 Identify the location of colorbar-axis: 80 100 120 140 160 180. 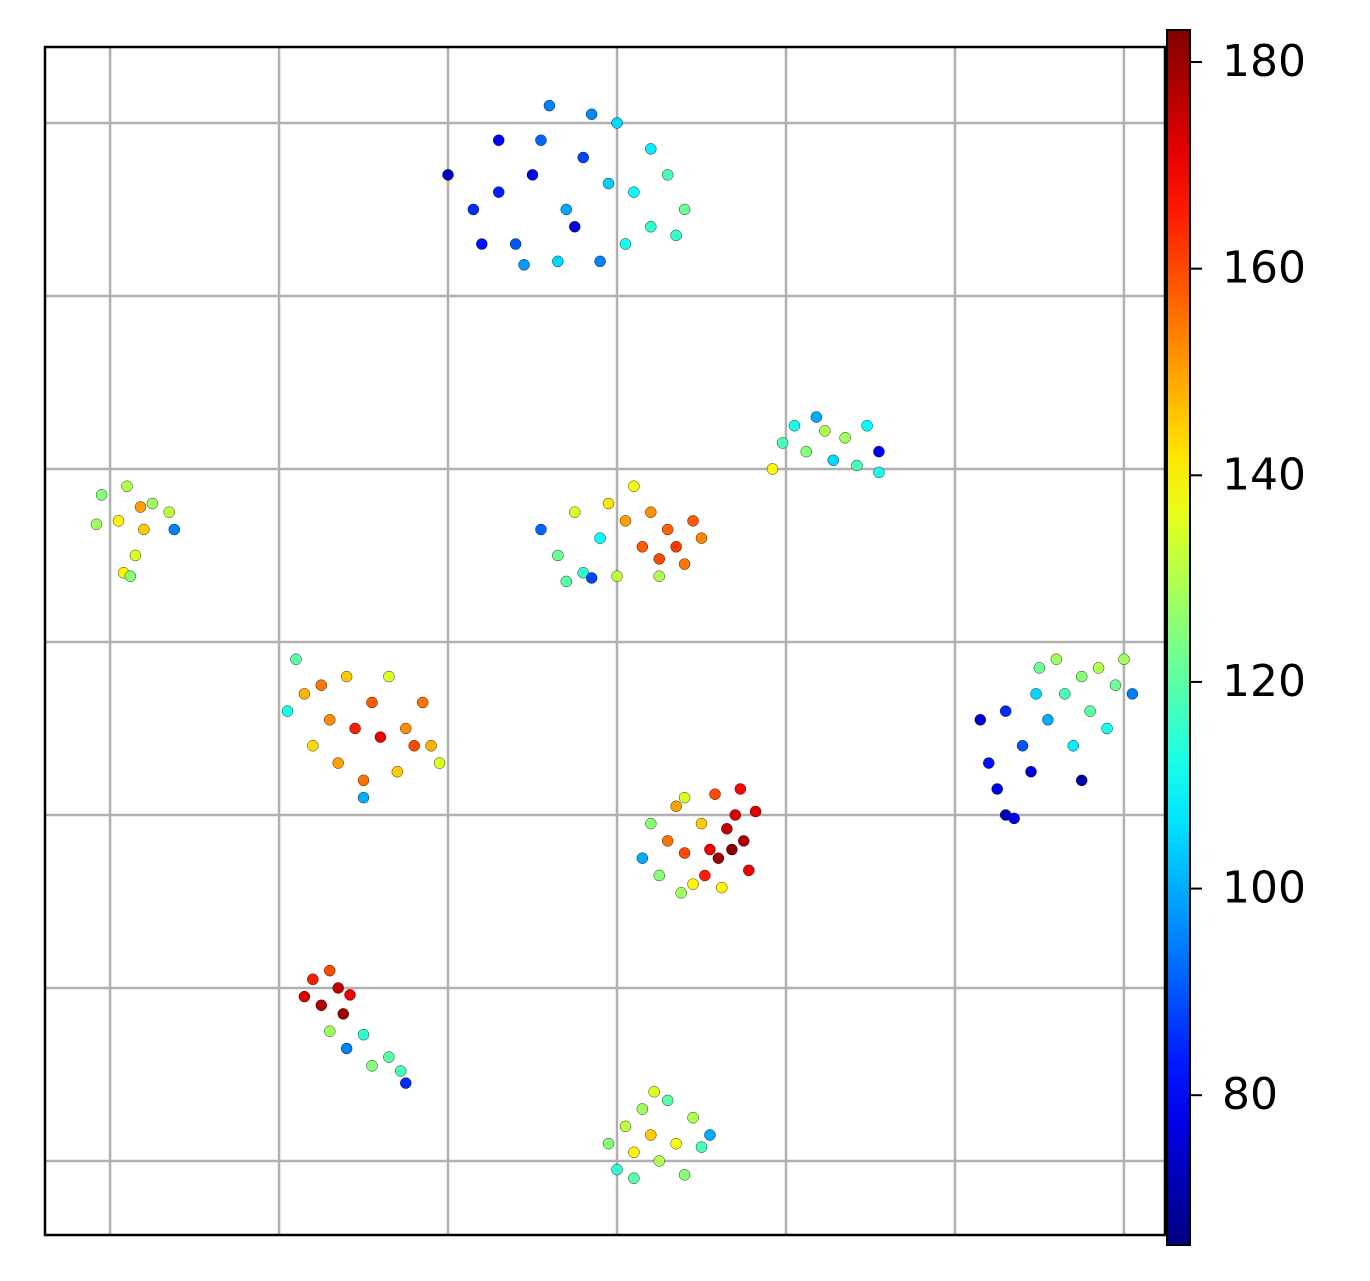
(1248, 578).